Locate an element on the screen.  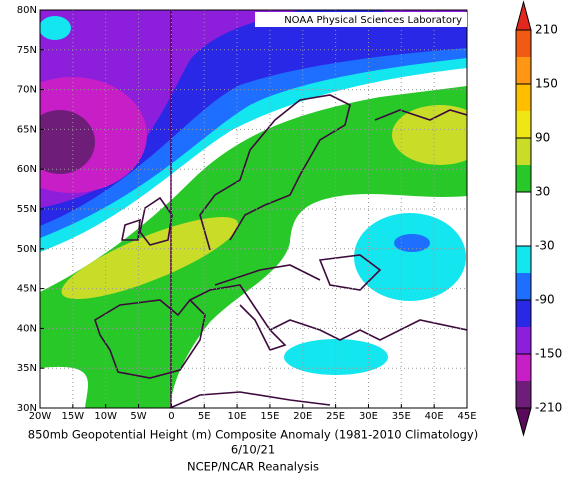
source: NCEP/NCAR Reanalysis is located at coordinates (253, 467).